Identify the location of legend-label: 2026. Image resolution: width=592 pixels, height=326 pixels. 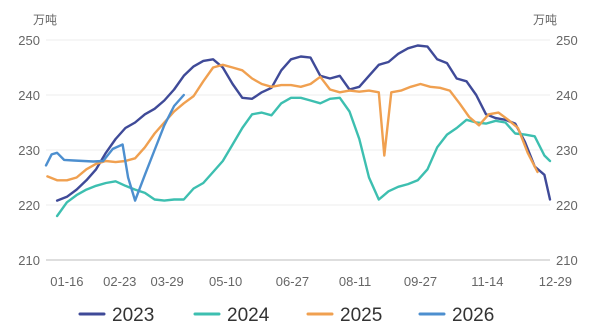
(473, 315).